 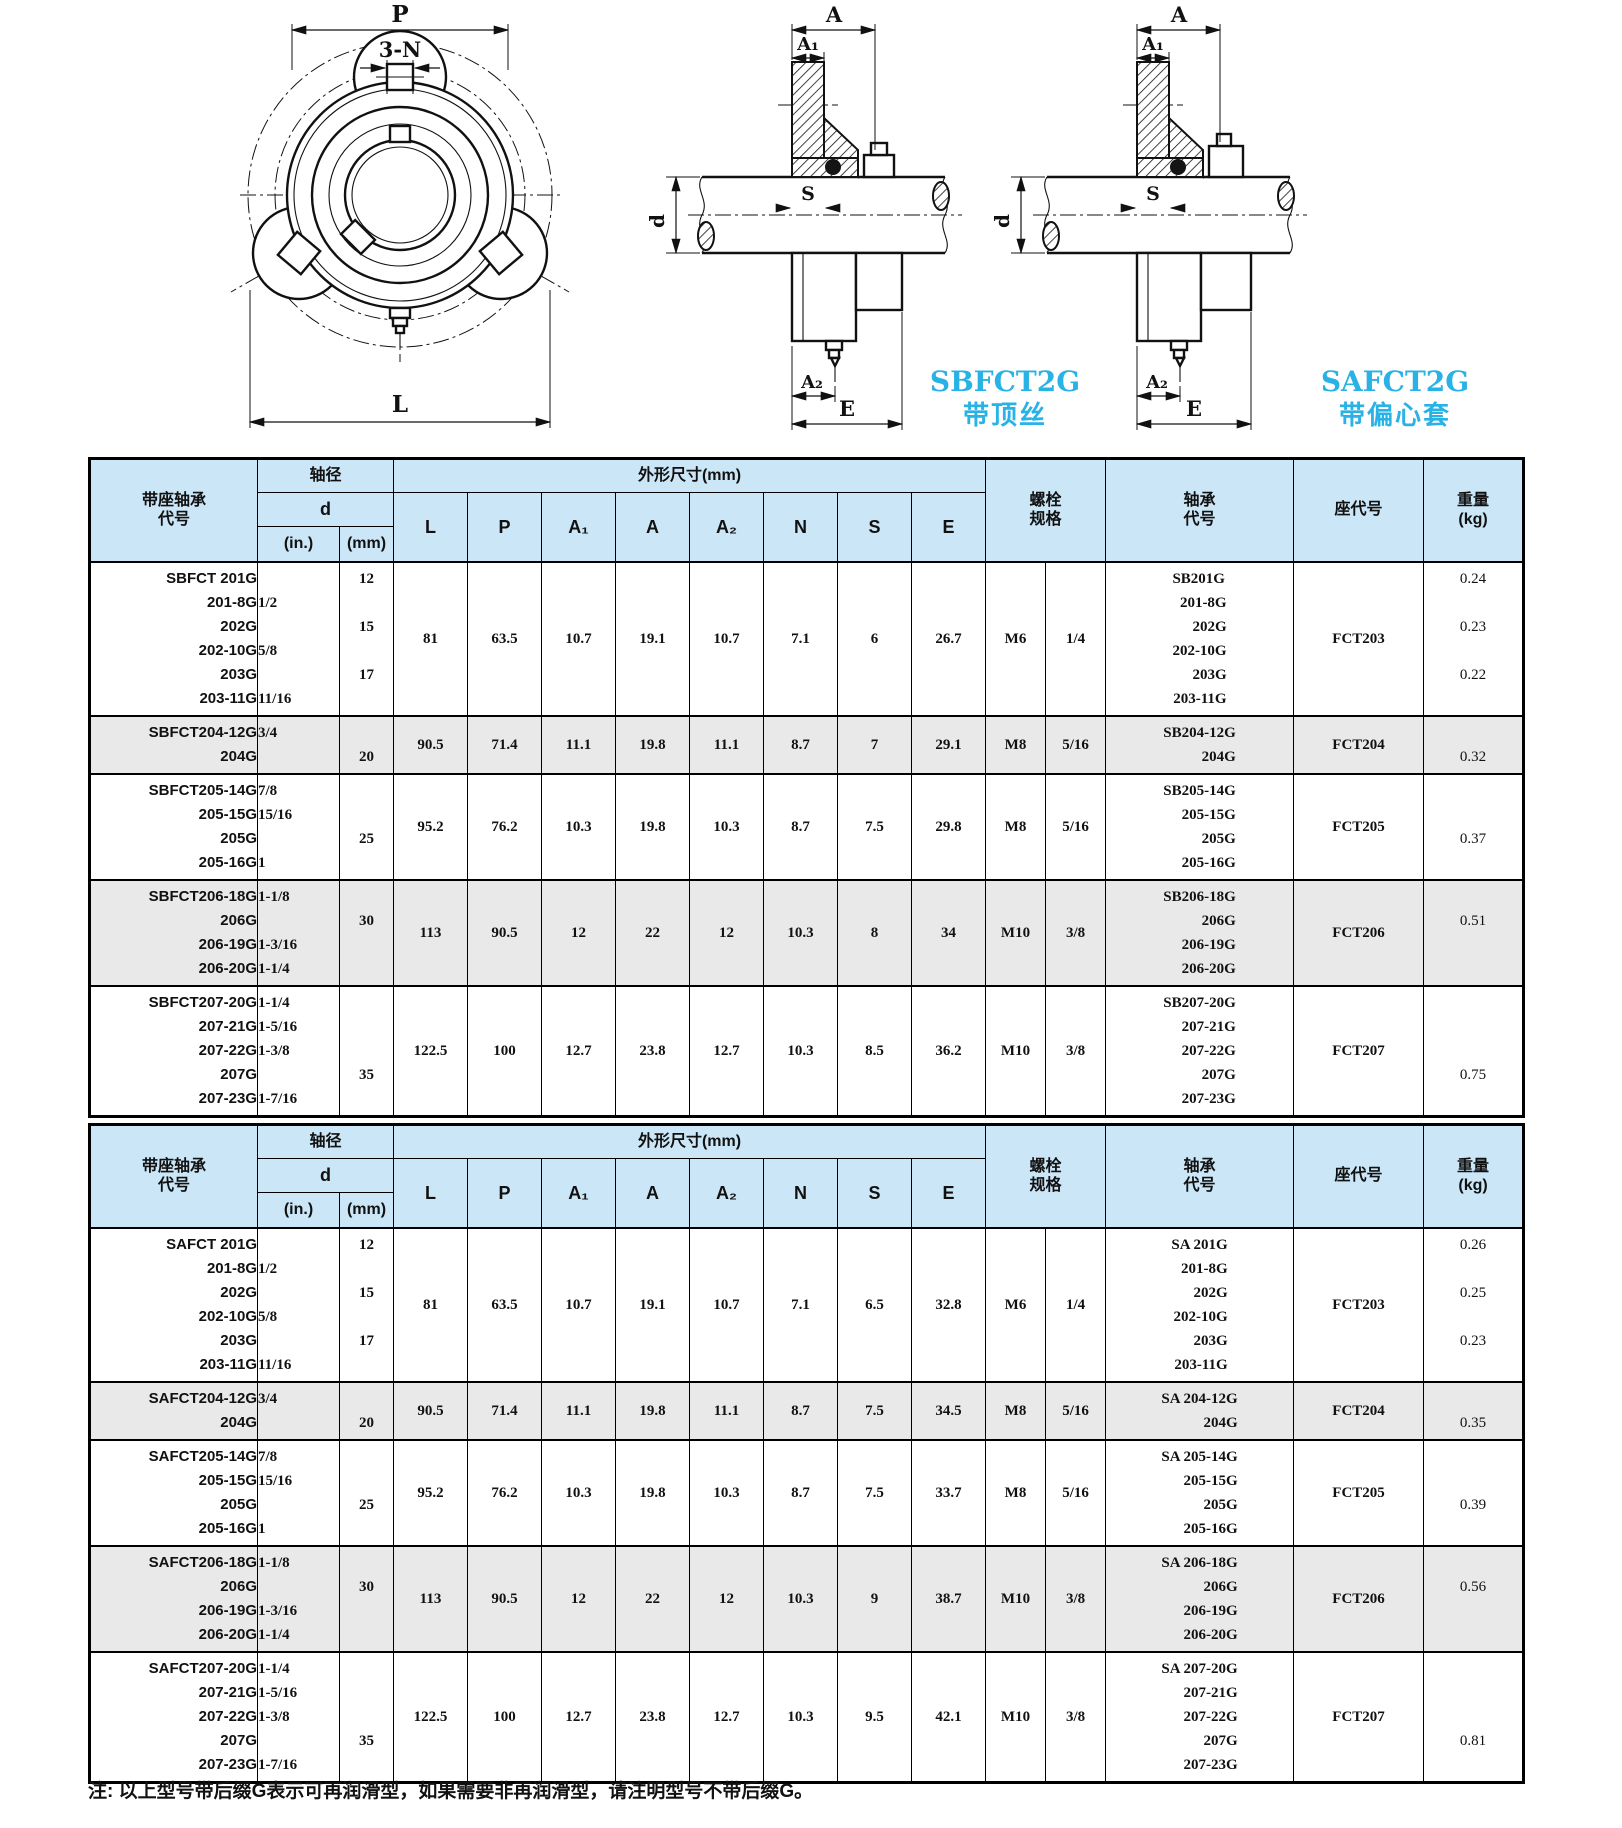 What do you see at coordinates (1359, 1176) in the screenshot?
I see `header-seat: 座代号` at bounding box center [1359, 1176].